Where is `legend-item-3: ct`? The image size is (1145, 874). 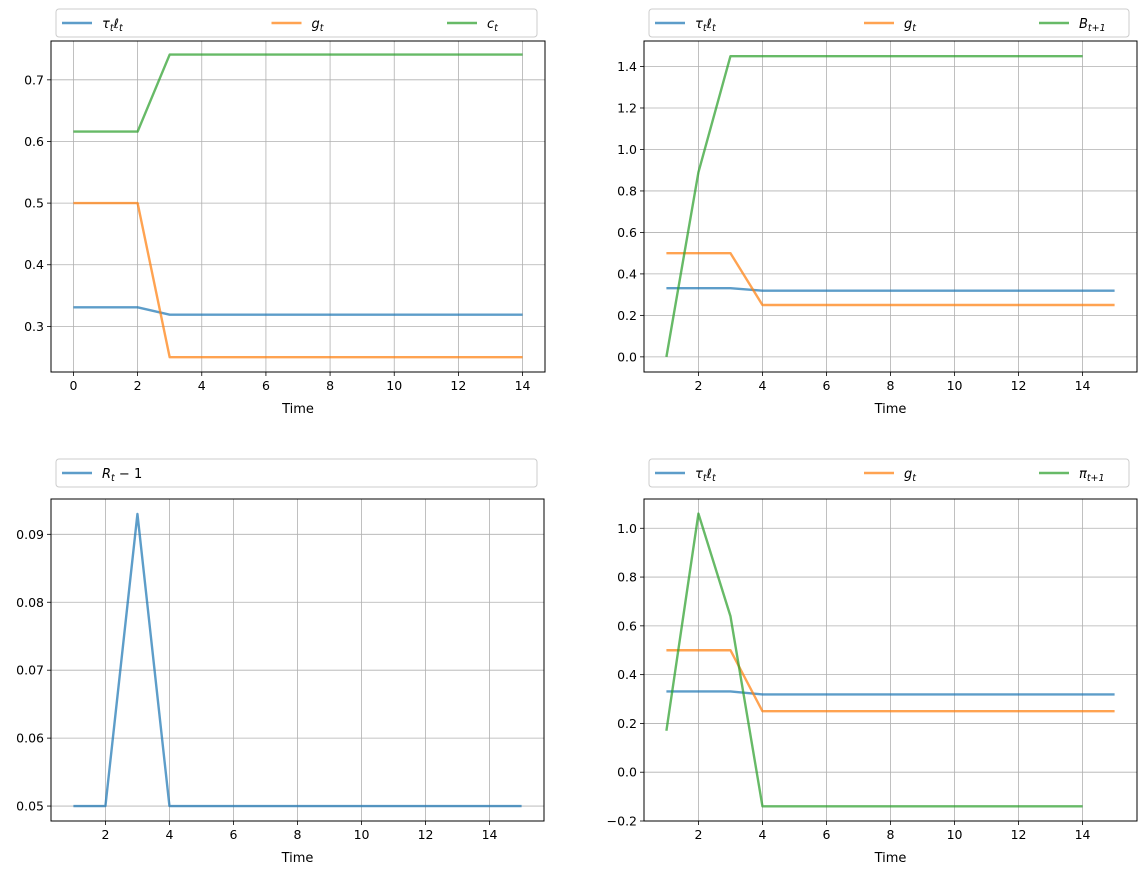
legend-item-3: ct is located at coordinates (473, 25).